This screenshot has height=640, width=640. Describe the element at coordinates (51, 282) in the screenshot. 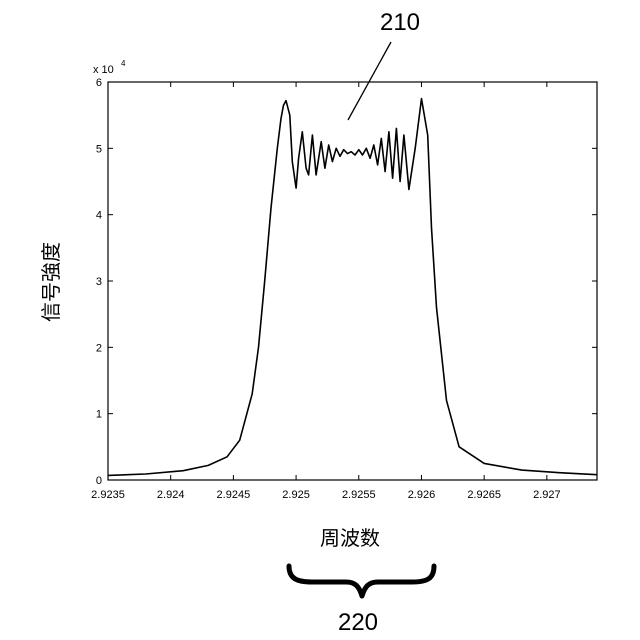

I see `y-axis-title: 信号強度` at that location.